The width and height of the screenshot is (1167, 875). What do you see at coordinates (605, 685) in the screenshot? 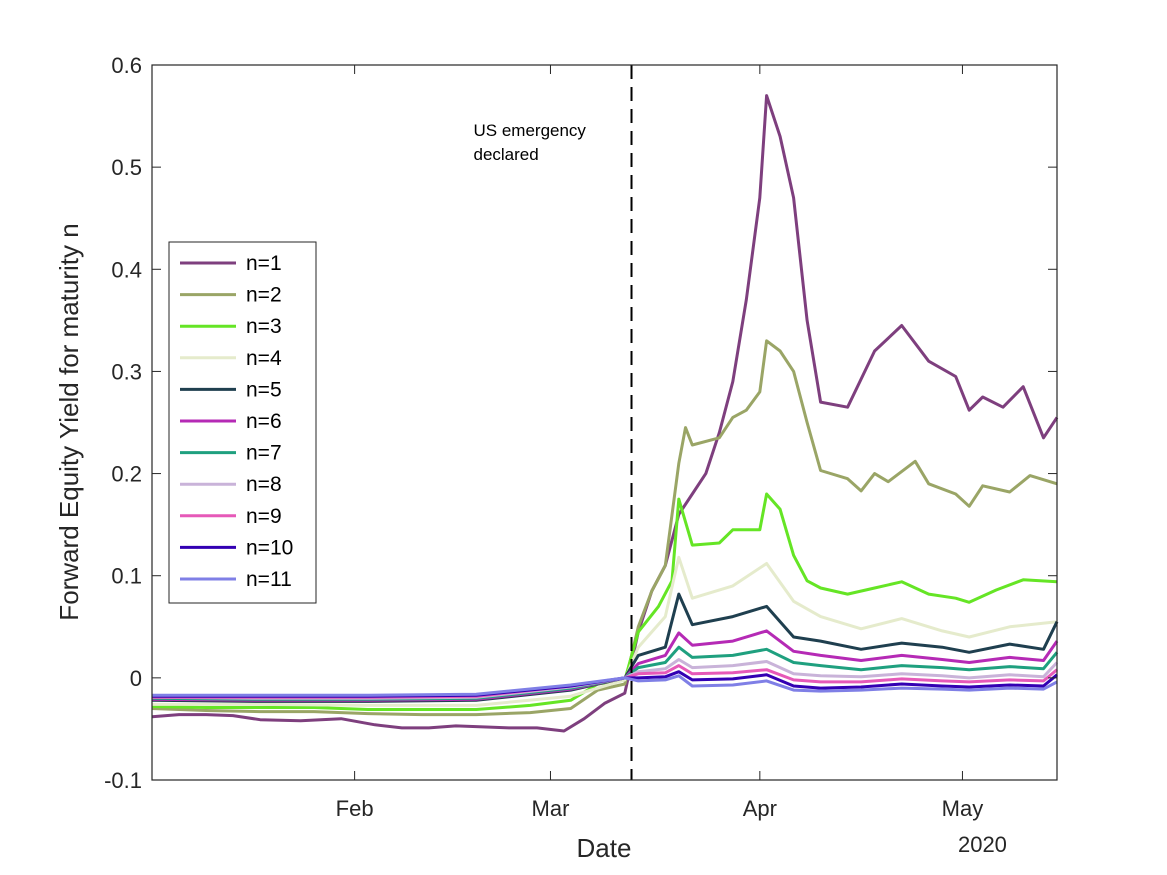
I see `series-line-n11` at bounding box center [605, 685].